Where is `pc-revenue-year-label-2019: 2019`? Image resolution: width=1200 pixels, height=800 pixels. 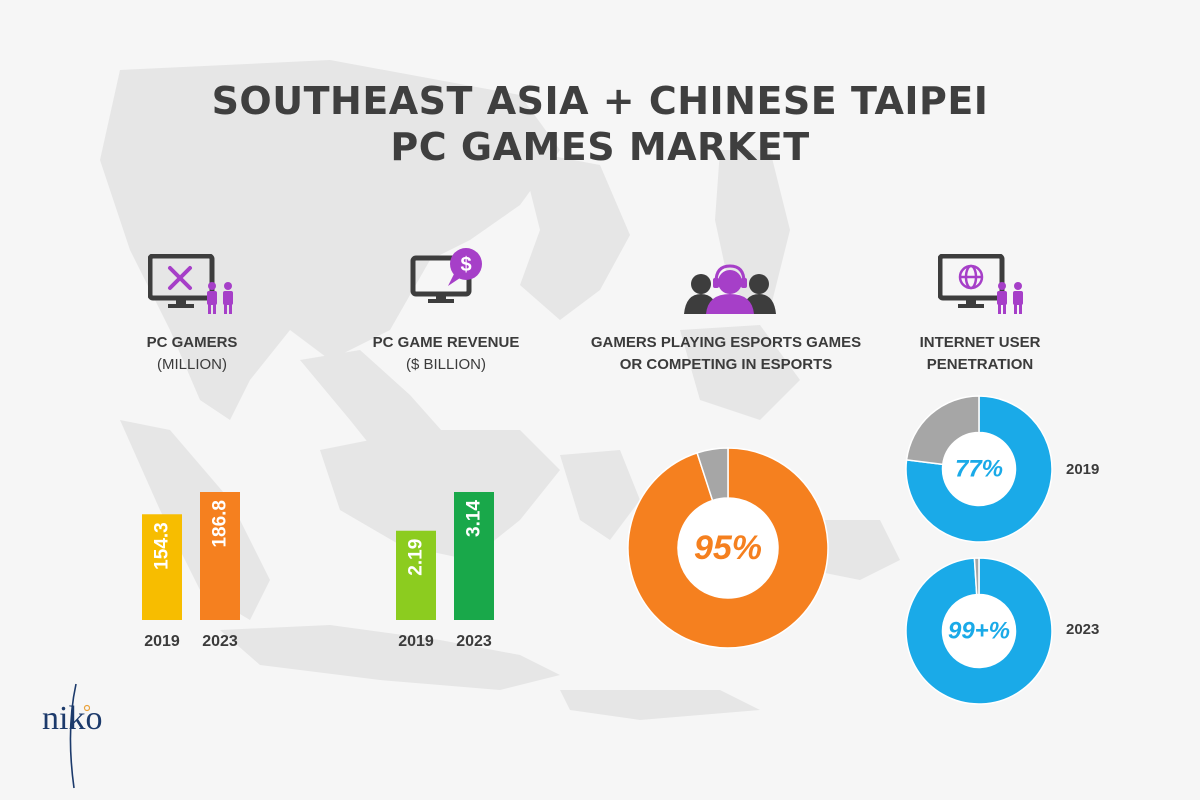
pc-revenue-year-label-2019: 2019 is located at coordinates (416, 641).